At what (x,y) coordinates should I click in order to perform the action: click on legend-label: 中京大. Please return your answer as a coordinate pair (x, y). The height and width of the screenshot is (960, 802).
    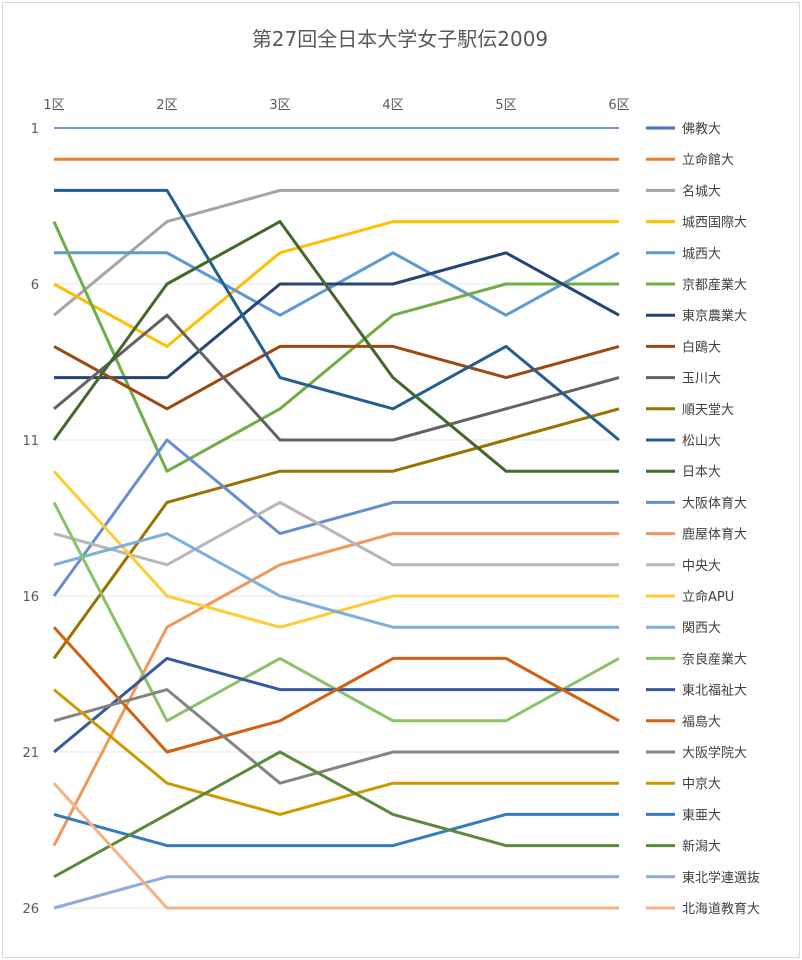
    Looking at the image, I should click on (701, 784).